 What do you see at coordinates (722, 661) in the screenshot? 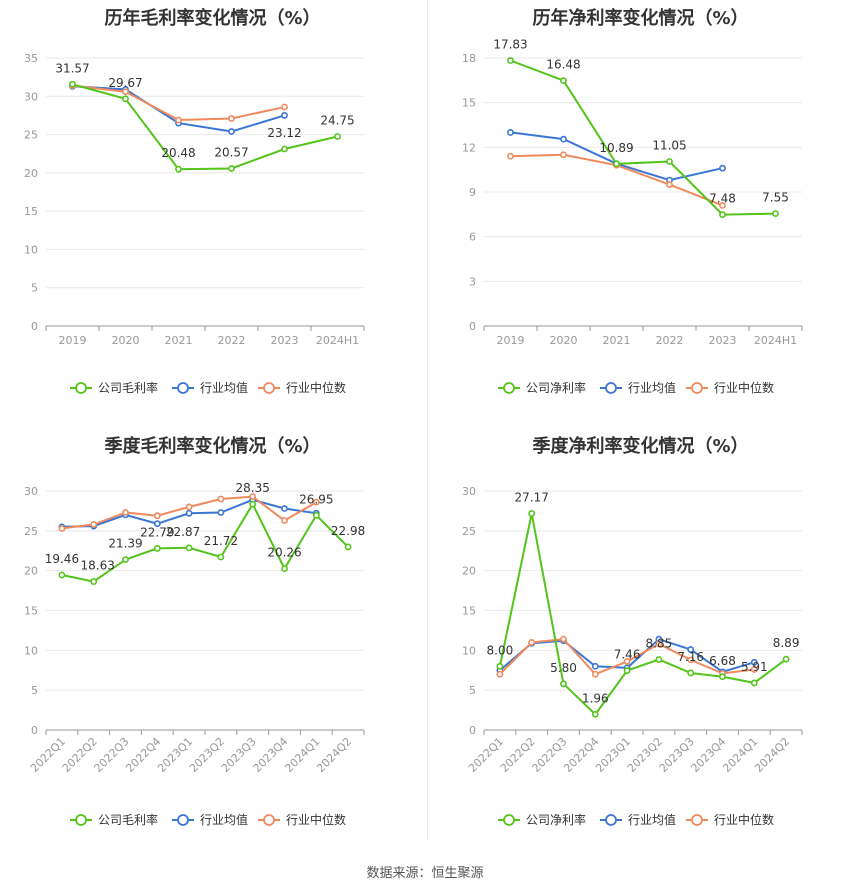
I see `data-label: 6.68` at bounding box center [722, 661].